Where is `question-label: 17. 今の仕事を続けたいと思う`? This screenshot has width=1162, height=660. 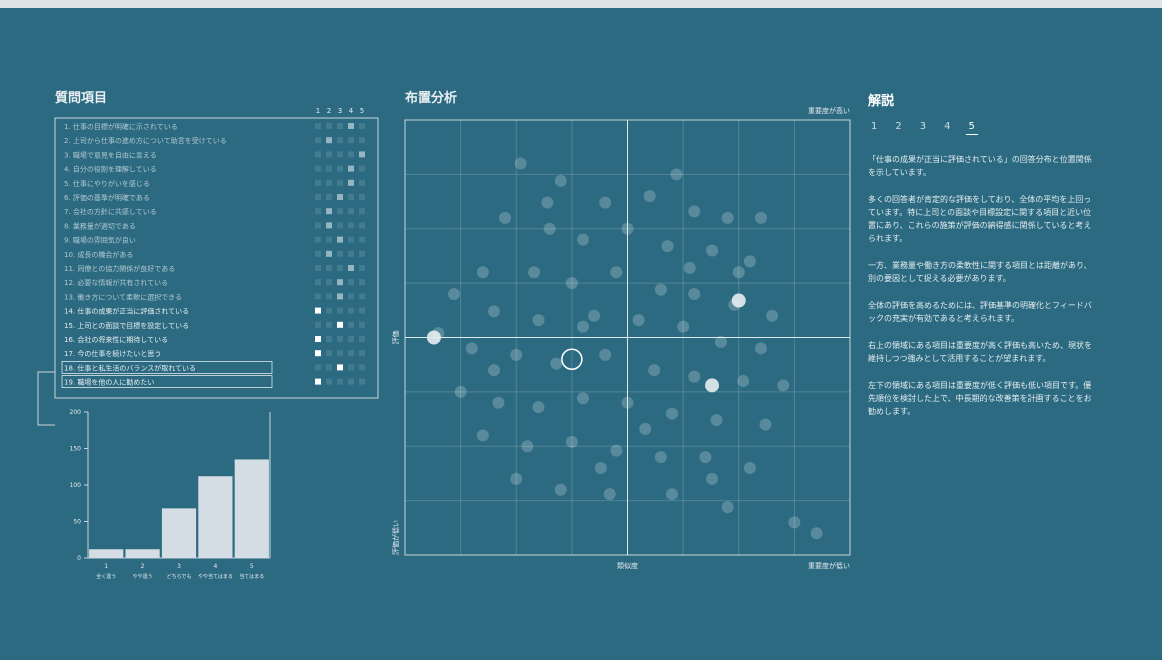 question-label: 17. 今の仕事を続けたいと思う is located at coordinates (112, 353).